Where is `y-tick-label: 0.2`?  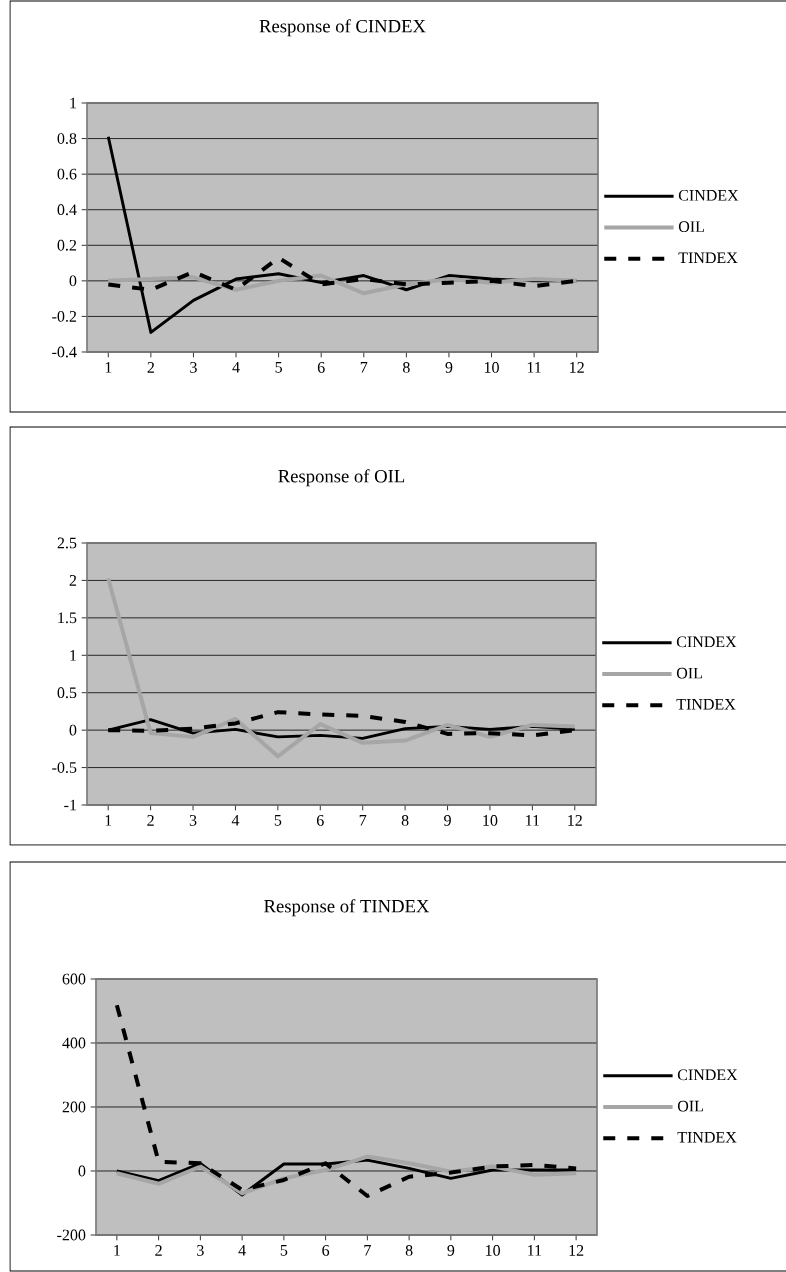 y-tick-label: 0.2 is located at coordinates (67, 245).